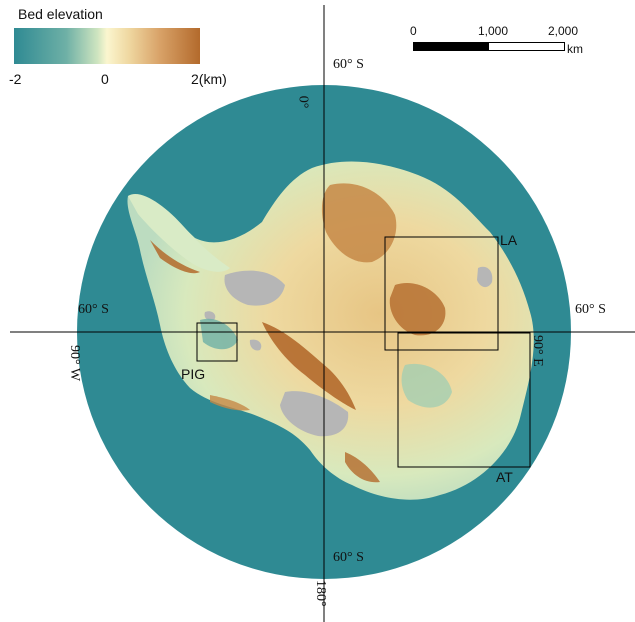  Describe the element at coordinates (493, 31) in the screenshot. I see `scale-tick-1000: 1,000` at that location.